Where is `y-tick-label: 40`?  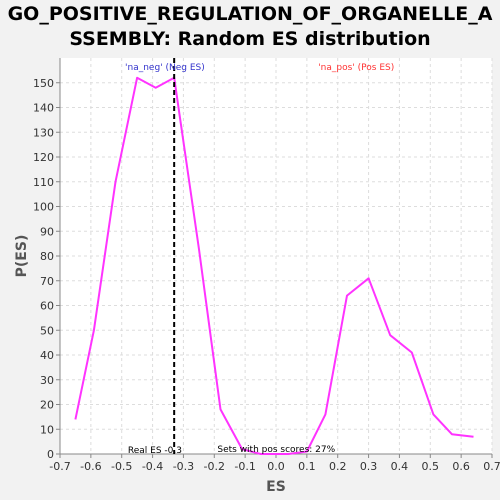 y-tick-label: 40 is located at coordinates (47, 355).